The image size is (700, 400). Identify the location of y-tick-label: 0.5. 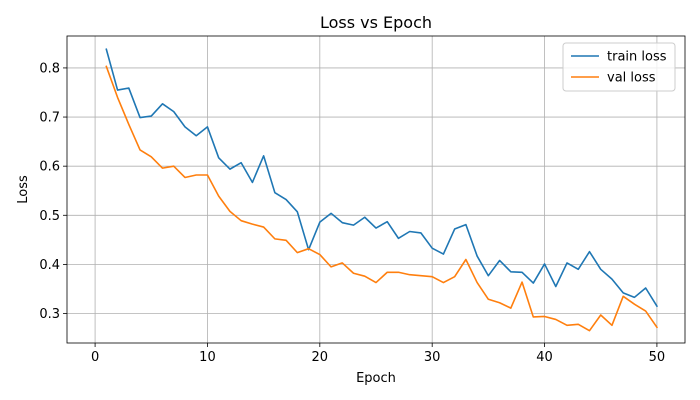
(49, 216).